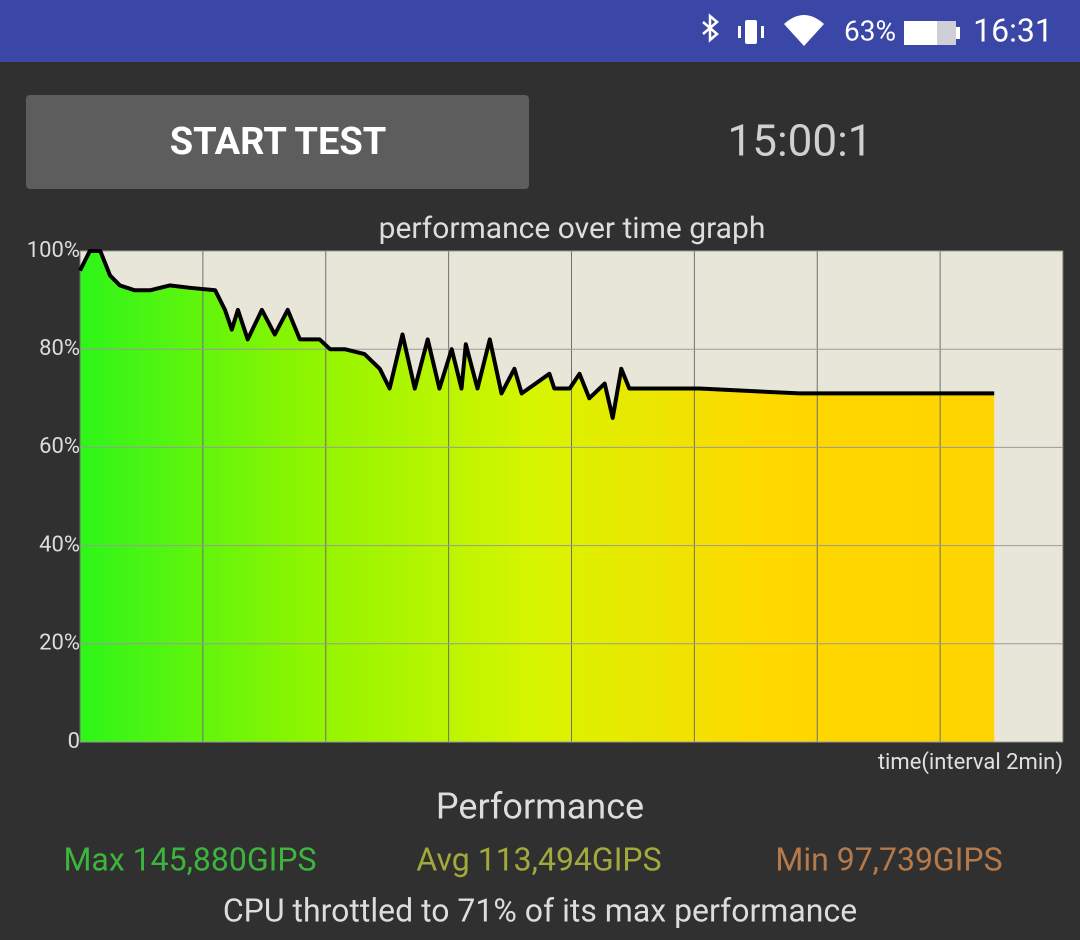 The height and width of the screenshot is (940, 1080). Describe the element at coordinates (572, 228) in the screenshot. I see `chart-title: performance over time graph` at that location.